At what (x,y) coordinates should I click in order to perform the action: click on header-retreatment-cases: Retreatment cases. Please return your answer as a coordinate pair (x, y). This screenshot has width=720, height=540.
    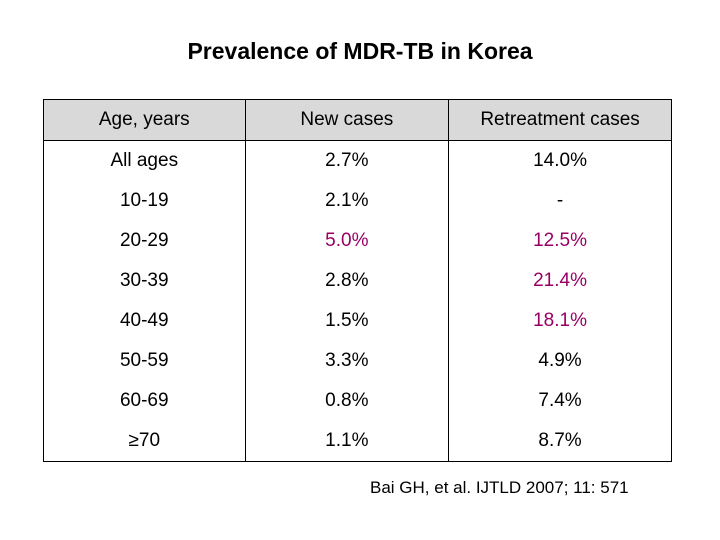
    Looking at the image, I should click on (560, 120).